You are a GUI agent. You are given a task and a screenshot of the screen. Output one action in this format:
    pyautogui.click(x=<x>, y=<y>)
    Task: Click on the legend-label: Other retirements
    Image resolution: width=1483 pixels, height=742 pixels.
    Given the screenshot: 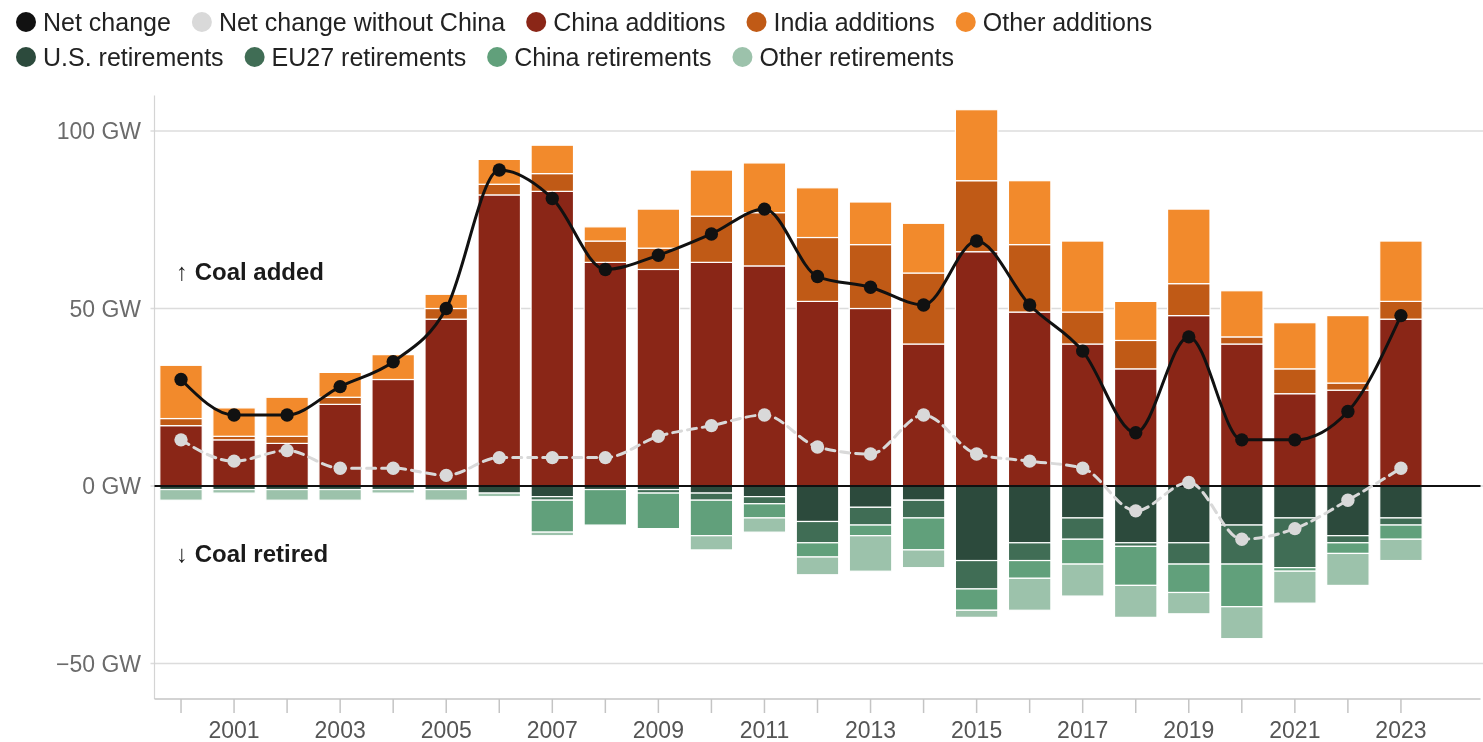 What is the action you would take?
    pyautogui.click(x=856, y=57)
    